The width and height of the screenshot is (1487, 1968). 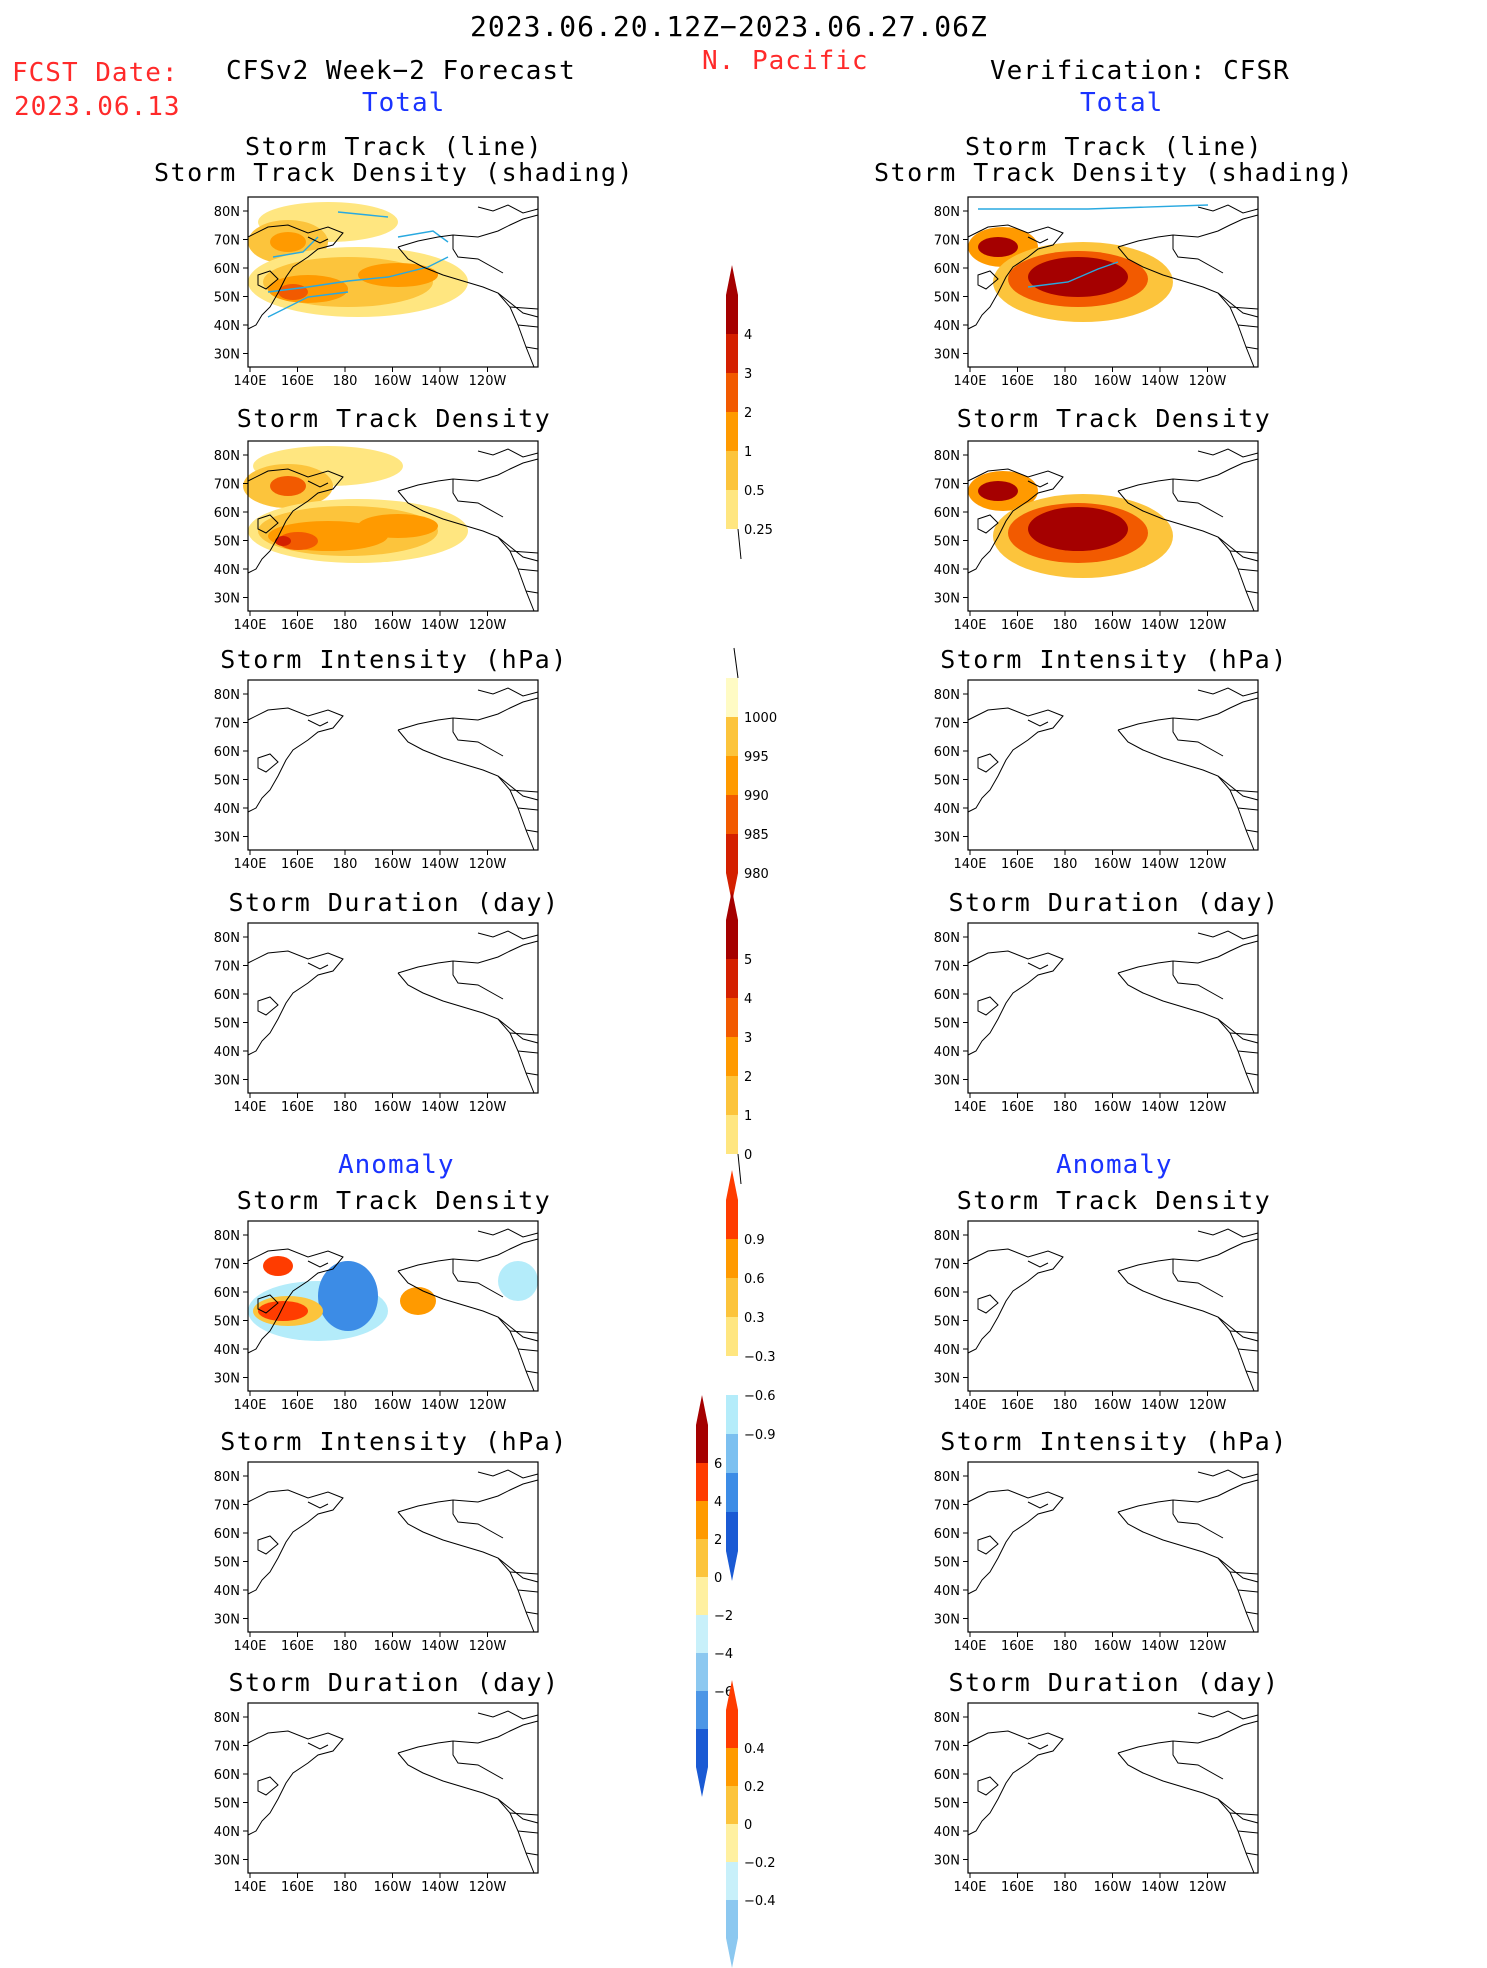 I want to click on colorbar-tick-label: 0.3, so click(x=754, y=1318).